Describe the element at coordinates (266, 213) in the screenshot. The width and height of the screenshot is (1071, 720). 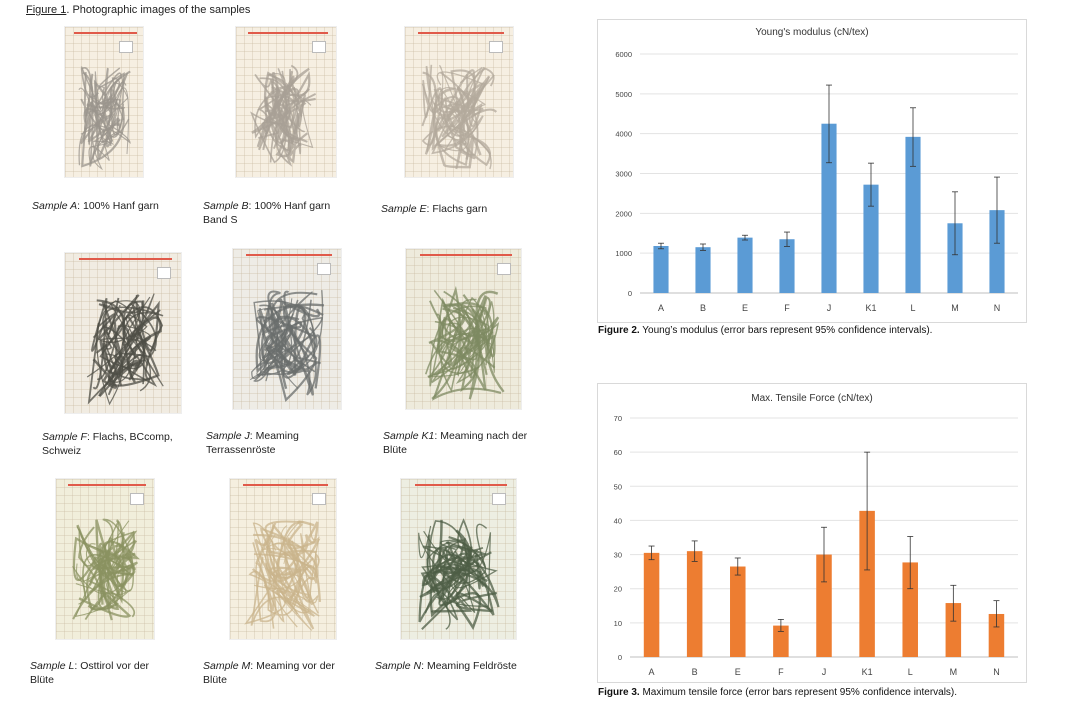
I see `sample-caption-b: Sample B: 100% Hanf garn Band S` at that location.